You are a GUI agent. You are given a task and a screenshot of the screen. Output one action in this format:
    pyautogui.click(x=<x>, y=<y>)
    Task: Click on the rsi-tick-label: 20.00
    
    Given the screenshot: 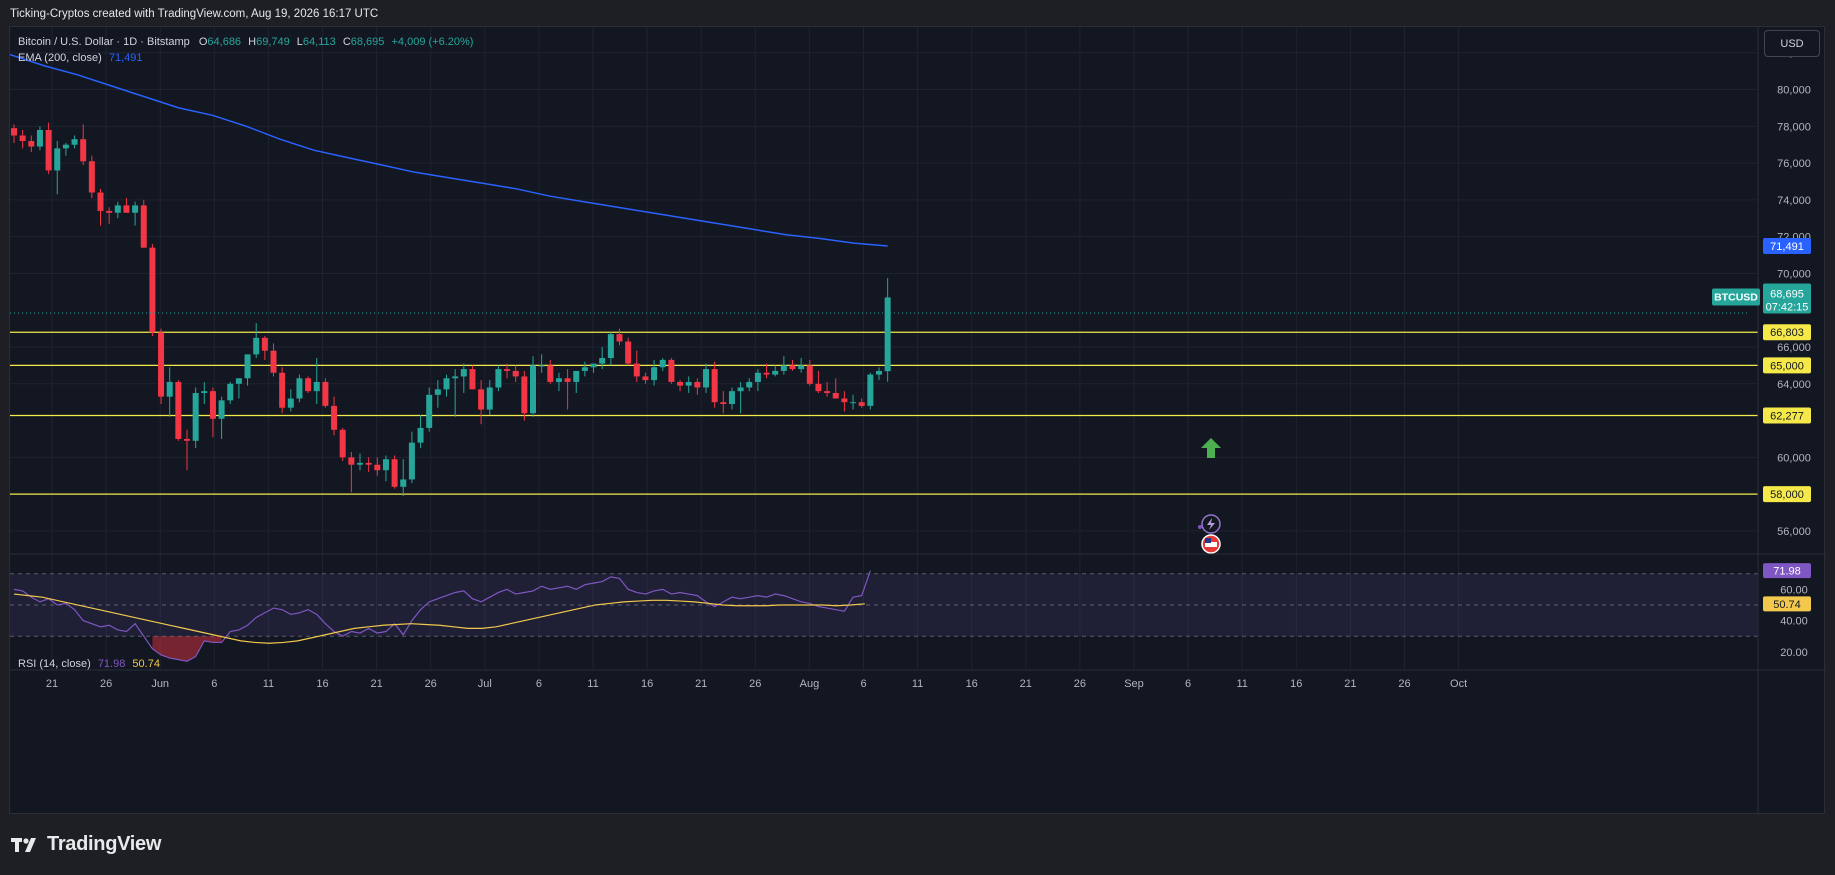 What is the action you would take?
    pyautogui.click(x=1794, y=653)
    